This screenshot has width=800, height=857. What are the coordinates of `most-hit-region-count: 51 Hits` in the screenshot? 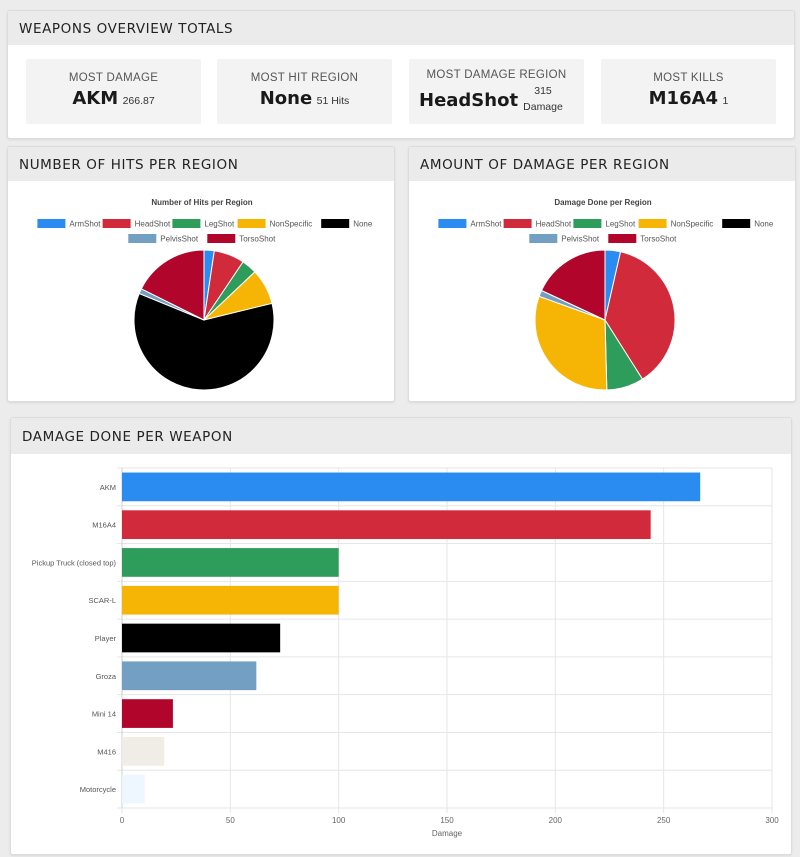 It's located at (333, 101).